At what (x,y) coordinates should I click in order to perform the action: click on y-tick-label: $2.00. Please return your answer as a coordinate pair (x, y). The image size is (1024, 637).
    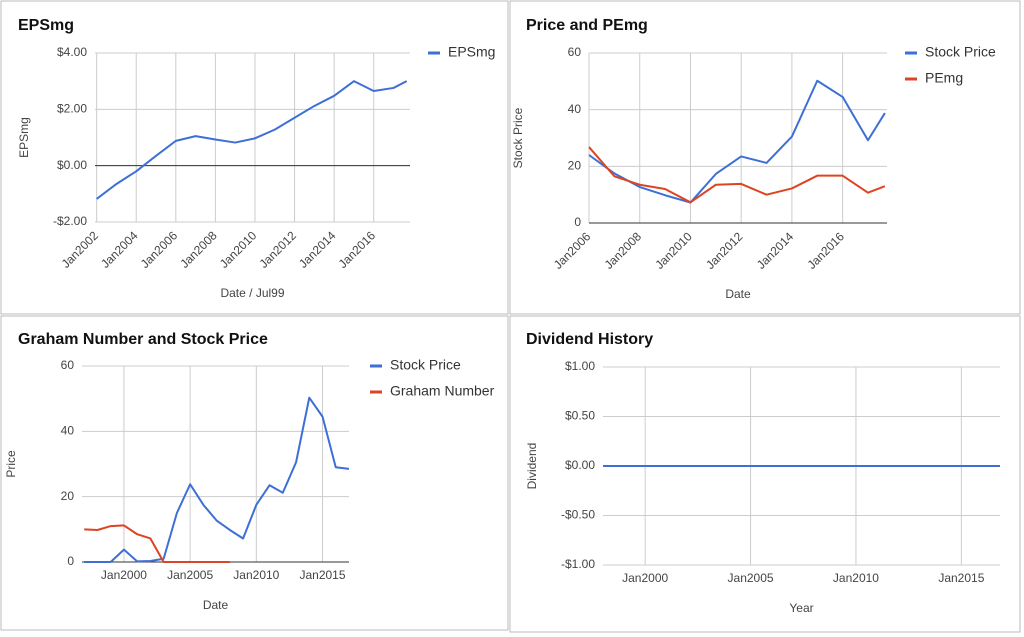
    Looking at the image, I should click on (72, 109).